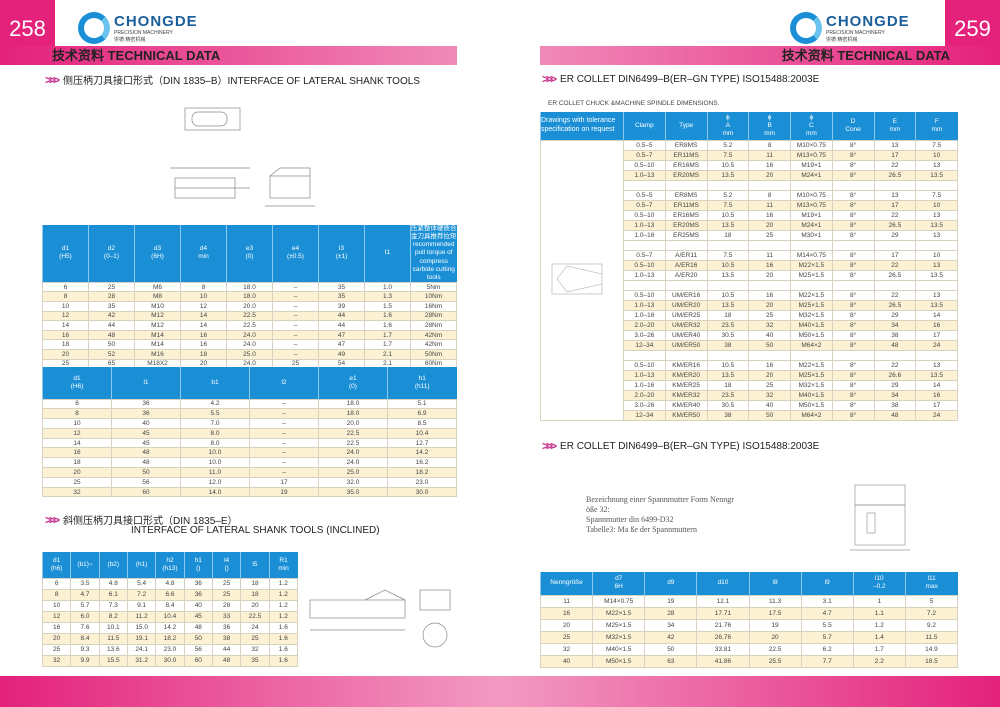 This screenshot has width=1000, height=707. Describe the element at coordinates (422, 414) in the screenshot. I see `table-cell: 6.9` at that location.